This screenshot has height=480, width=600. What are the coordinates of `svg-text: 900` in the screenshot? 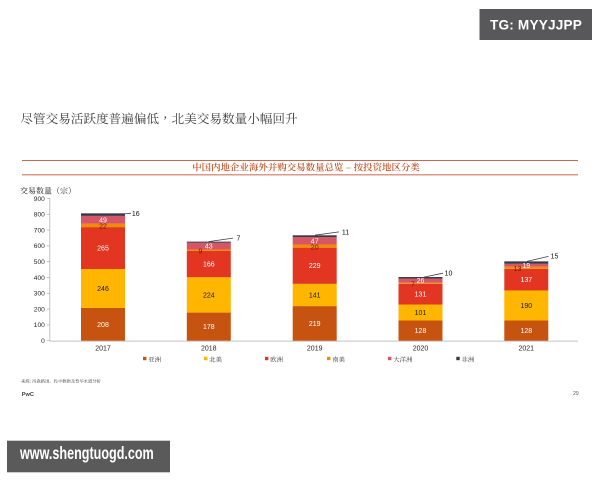 It's located at (39, 199).